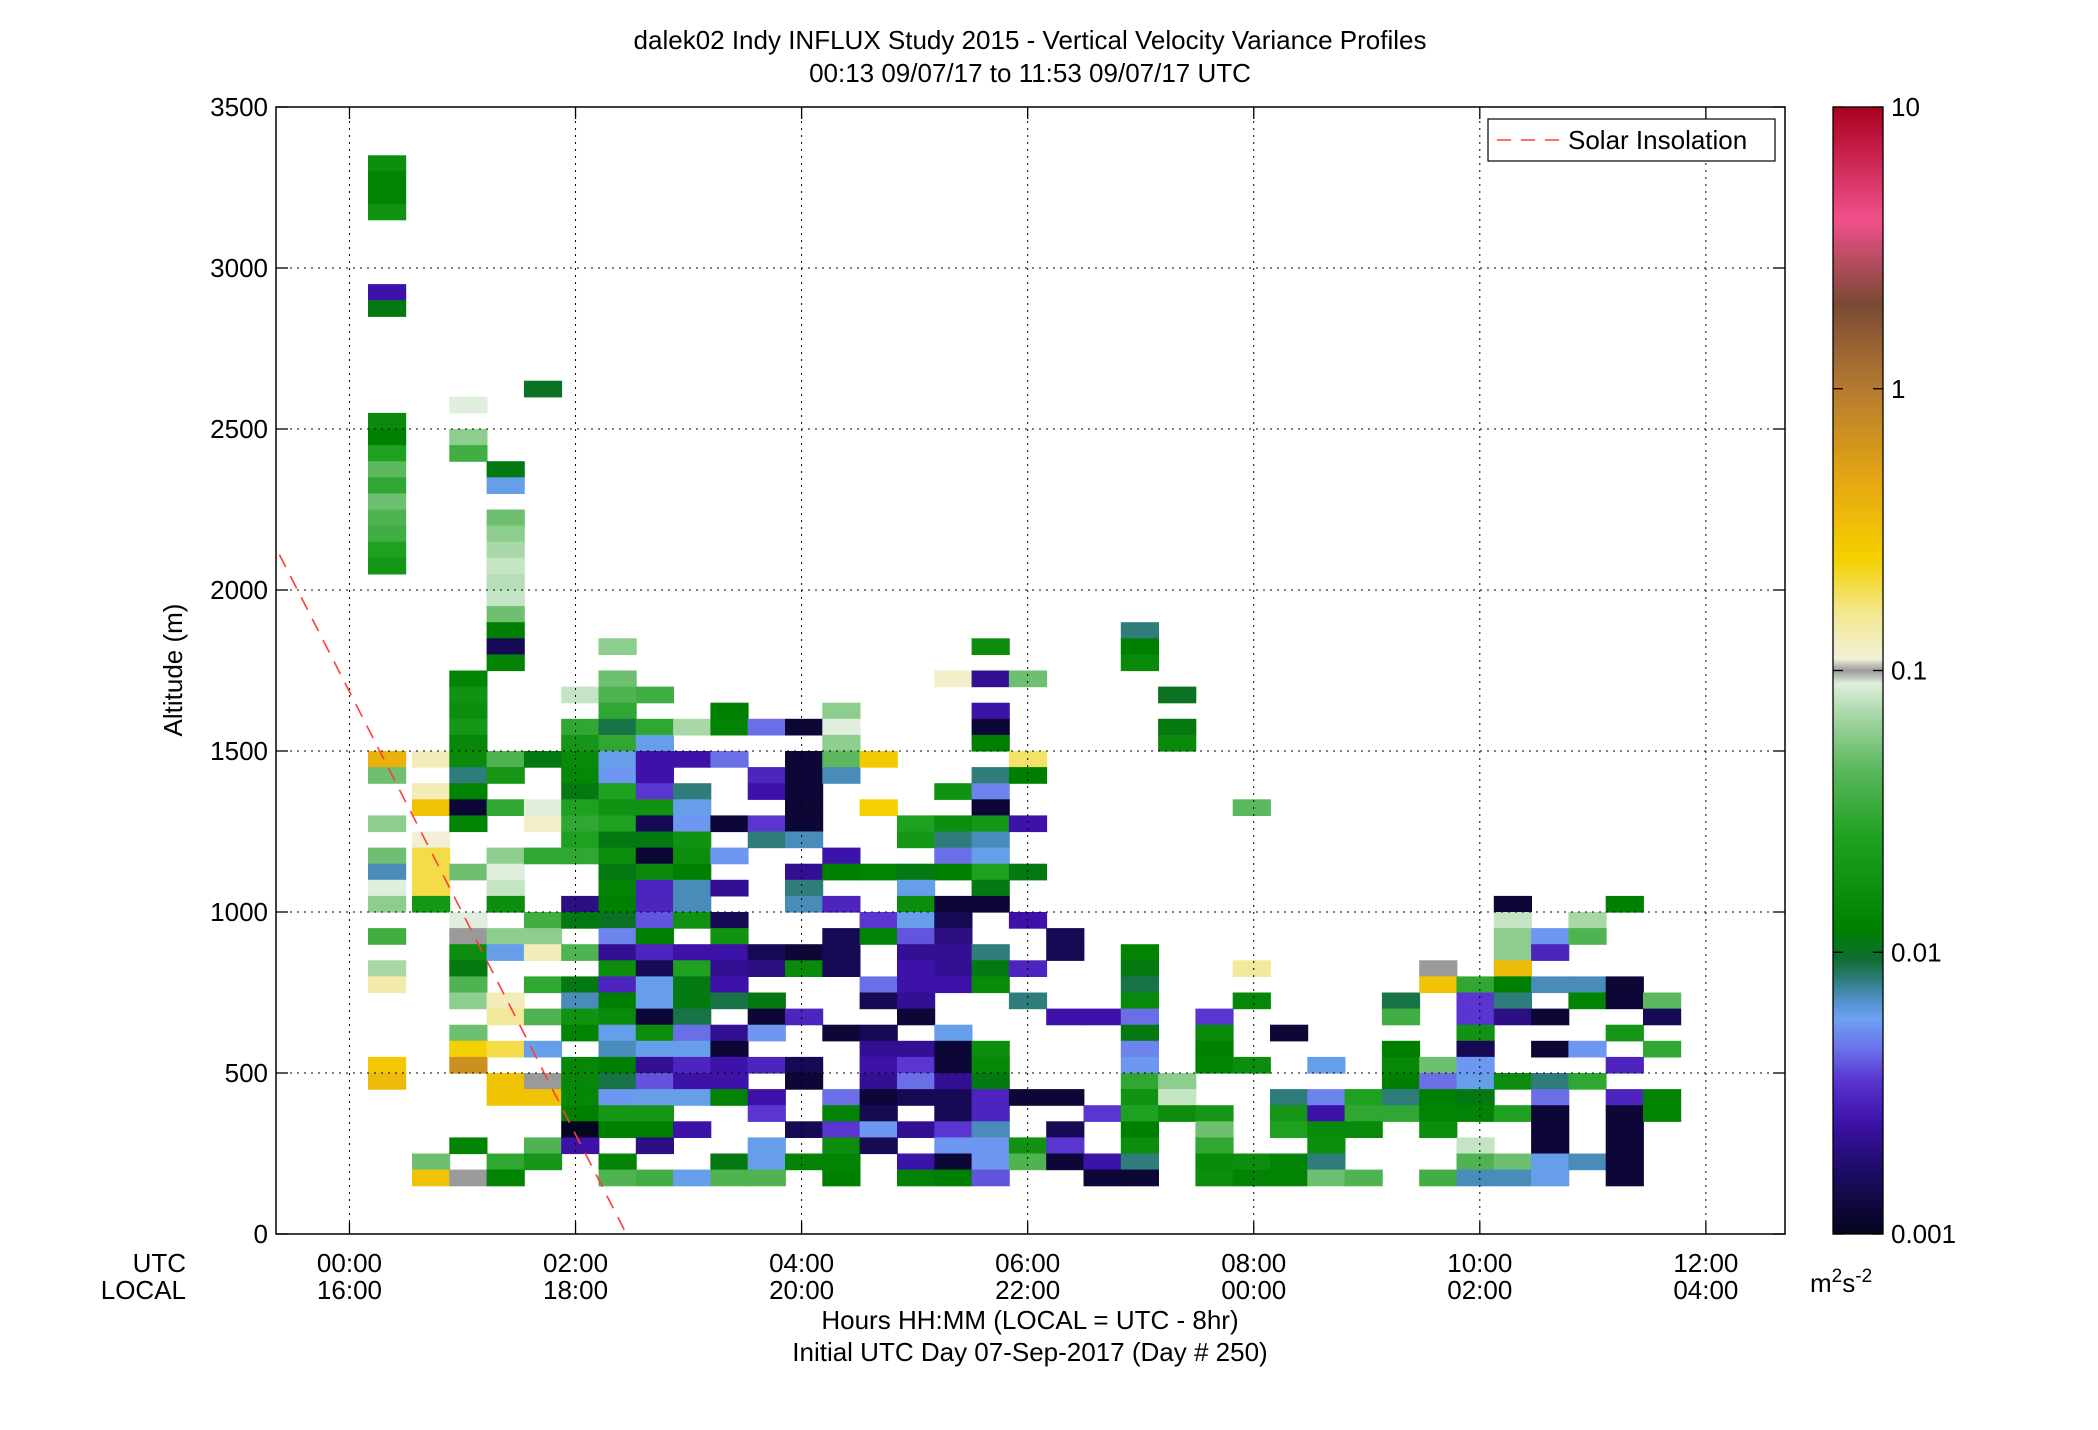 This screenshot has height=1430, width=2098. I want to click on colorbar-tick-label: 1, so click(1898, 389).